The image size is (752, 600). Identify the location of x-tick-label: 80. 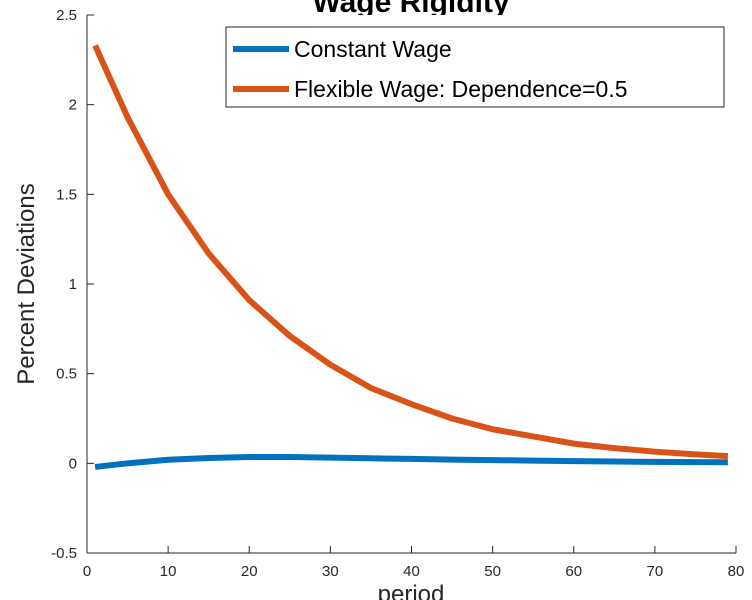
(736, 571).